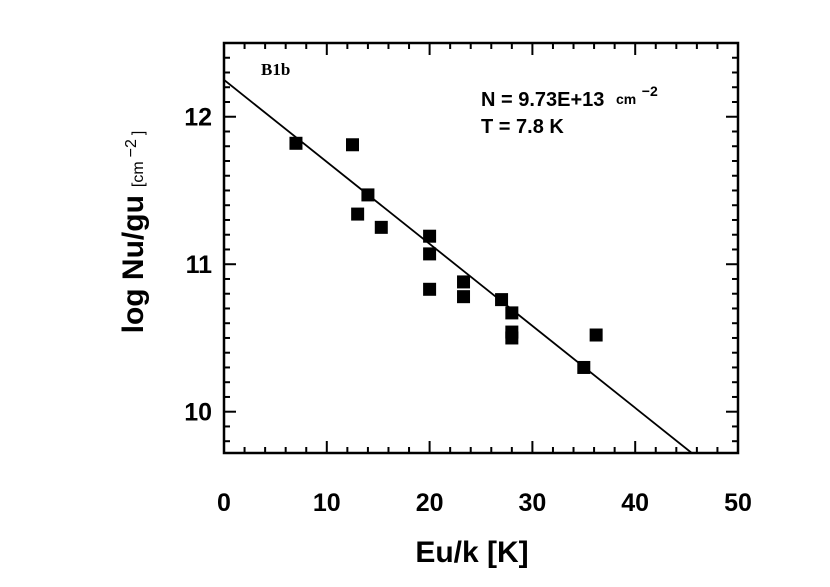 This screenshot has height=587, width=830. I want to click on column-density-annotation: N = 9.73E+13 cm −2, so click(569, 97).